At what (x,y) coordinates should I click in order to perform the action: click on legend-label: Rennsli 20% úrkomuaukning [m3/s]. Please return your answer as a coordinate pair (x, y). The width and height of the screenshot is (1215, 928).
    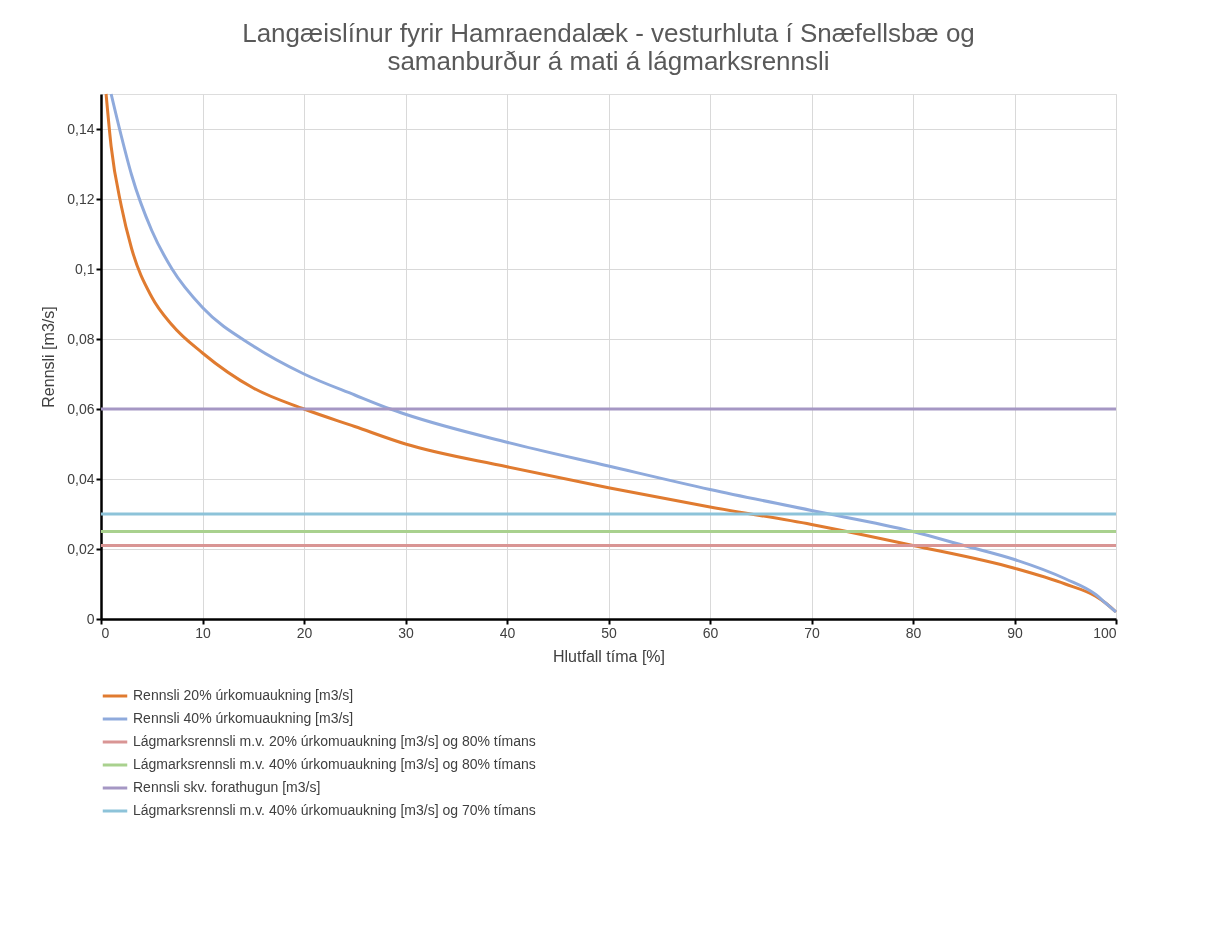
    Looking at the image, I should click on (243, 695).